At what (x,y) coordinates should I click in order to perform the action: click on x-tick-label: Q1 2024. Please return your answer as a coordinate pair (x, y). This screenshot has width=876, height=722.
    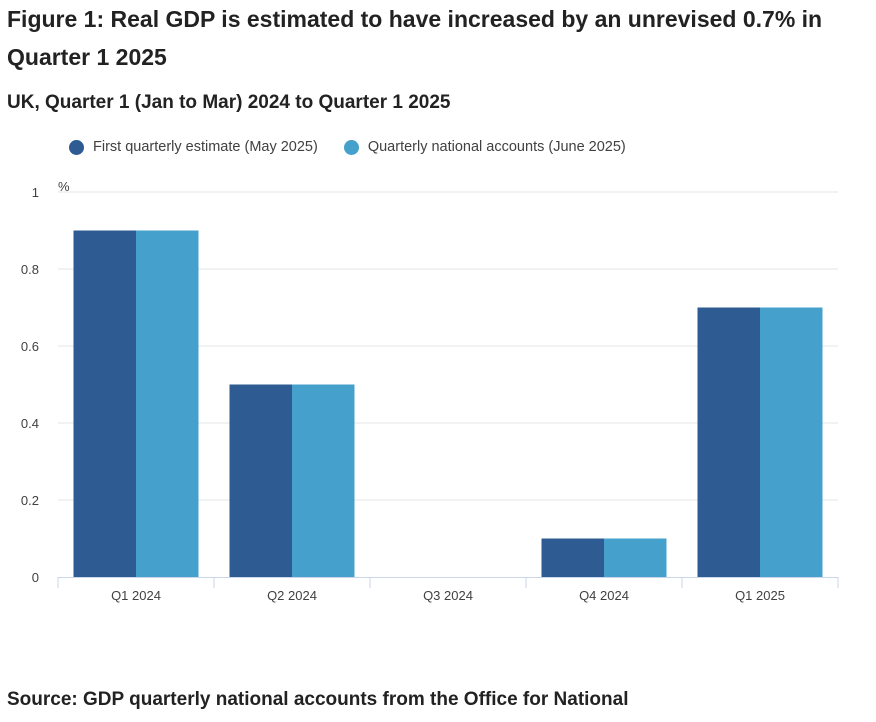
    Looking at the image, I should click on (136, 595).